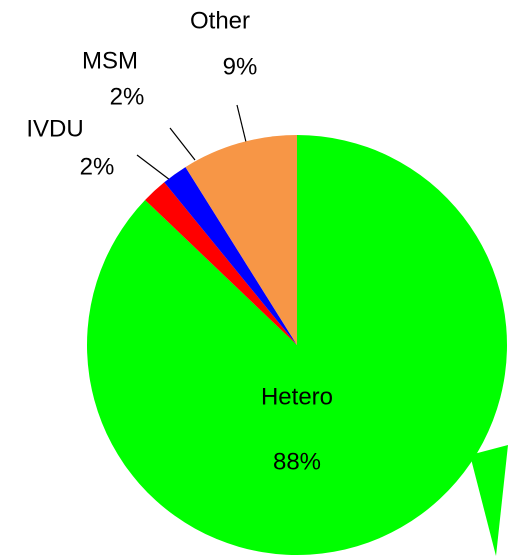 This screenshot has height=560, width=508. I want to click on category-label: MSM, so click(110, 60).